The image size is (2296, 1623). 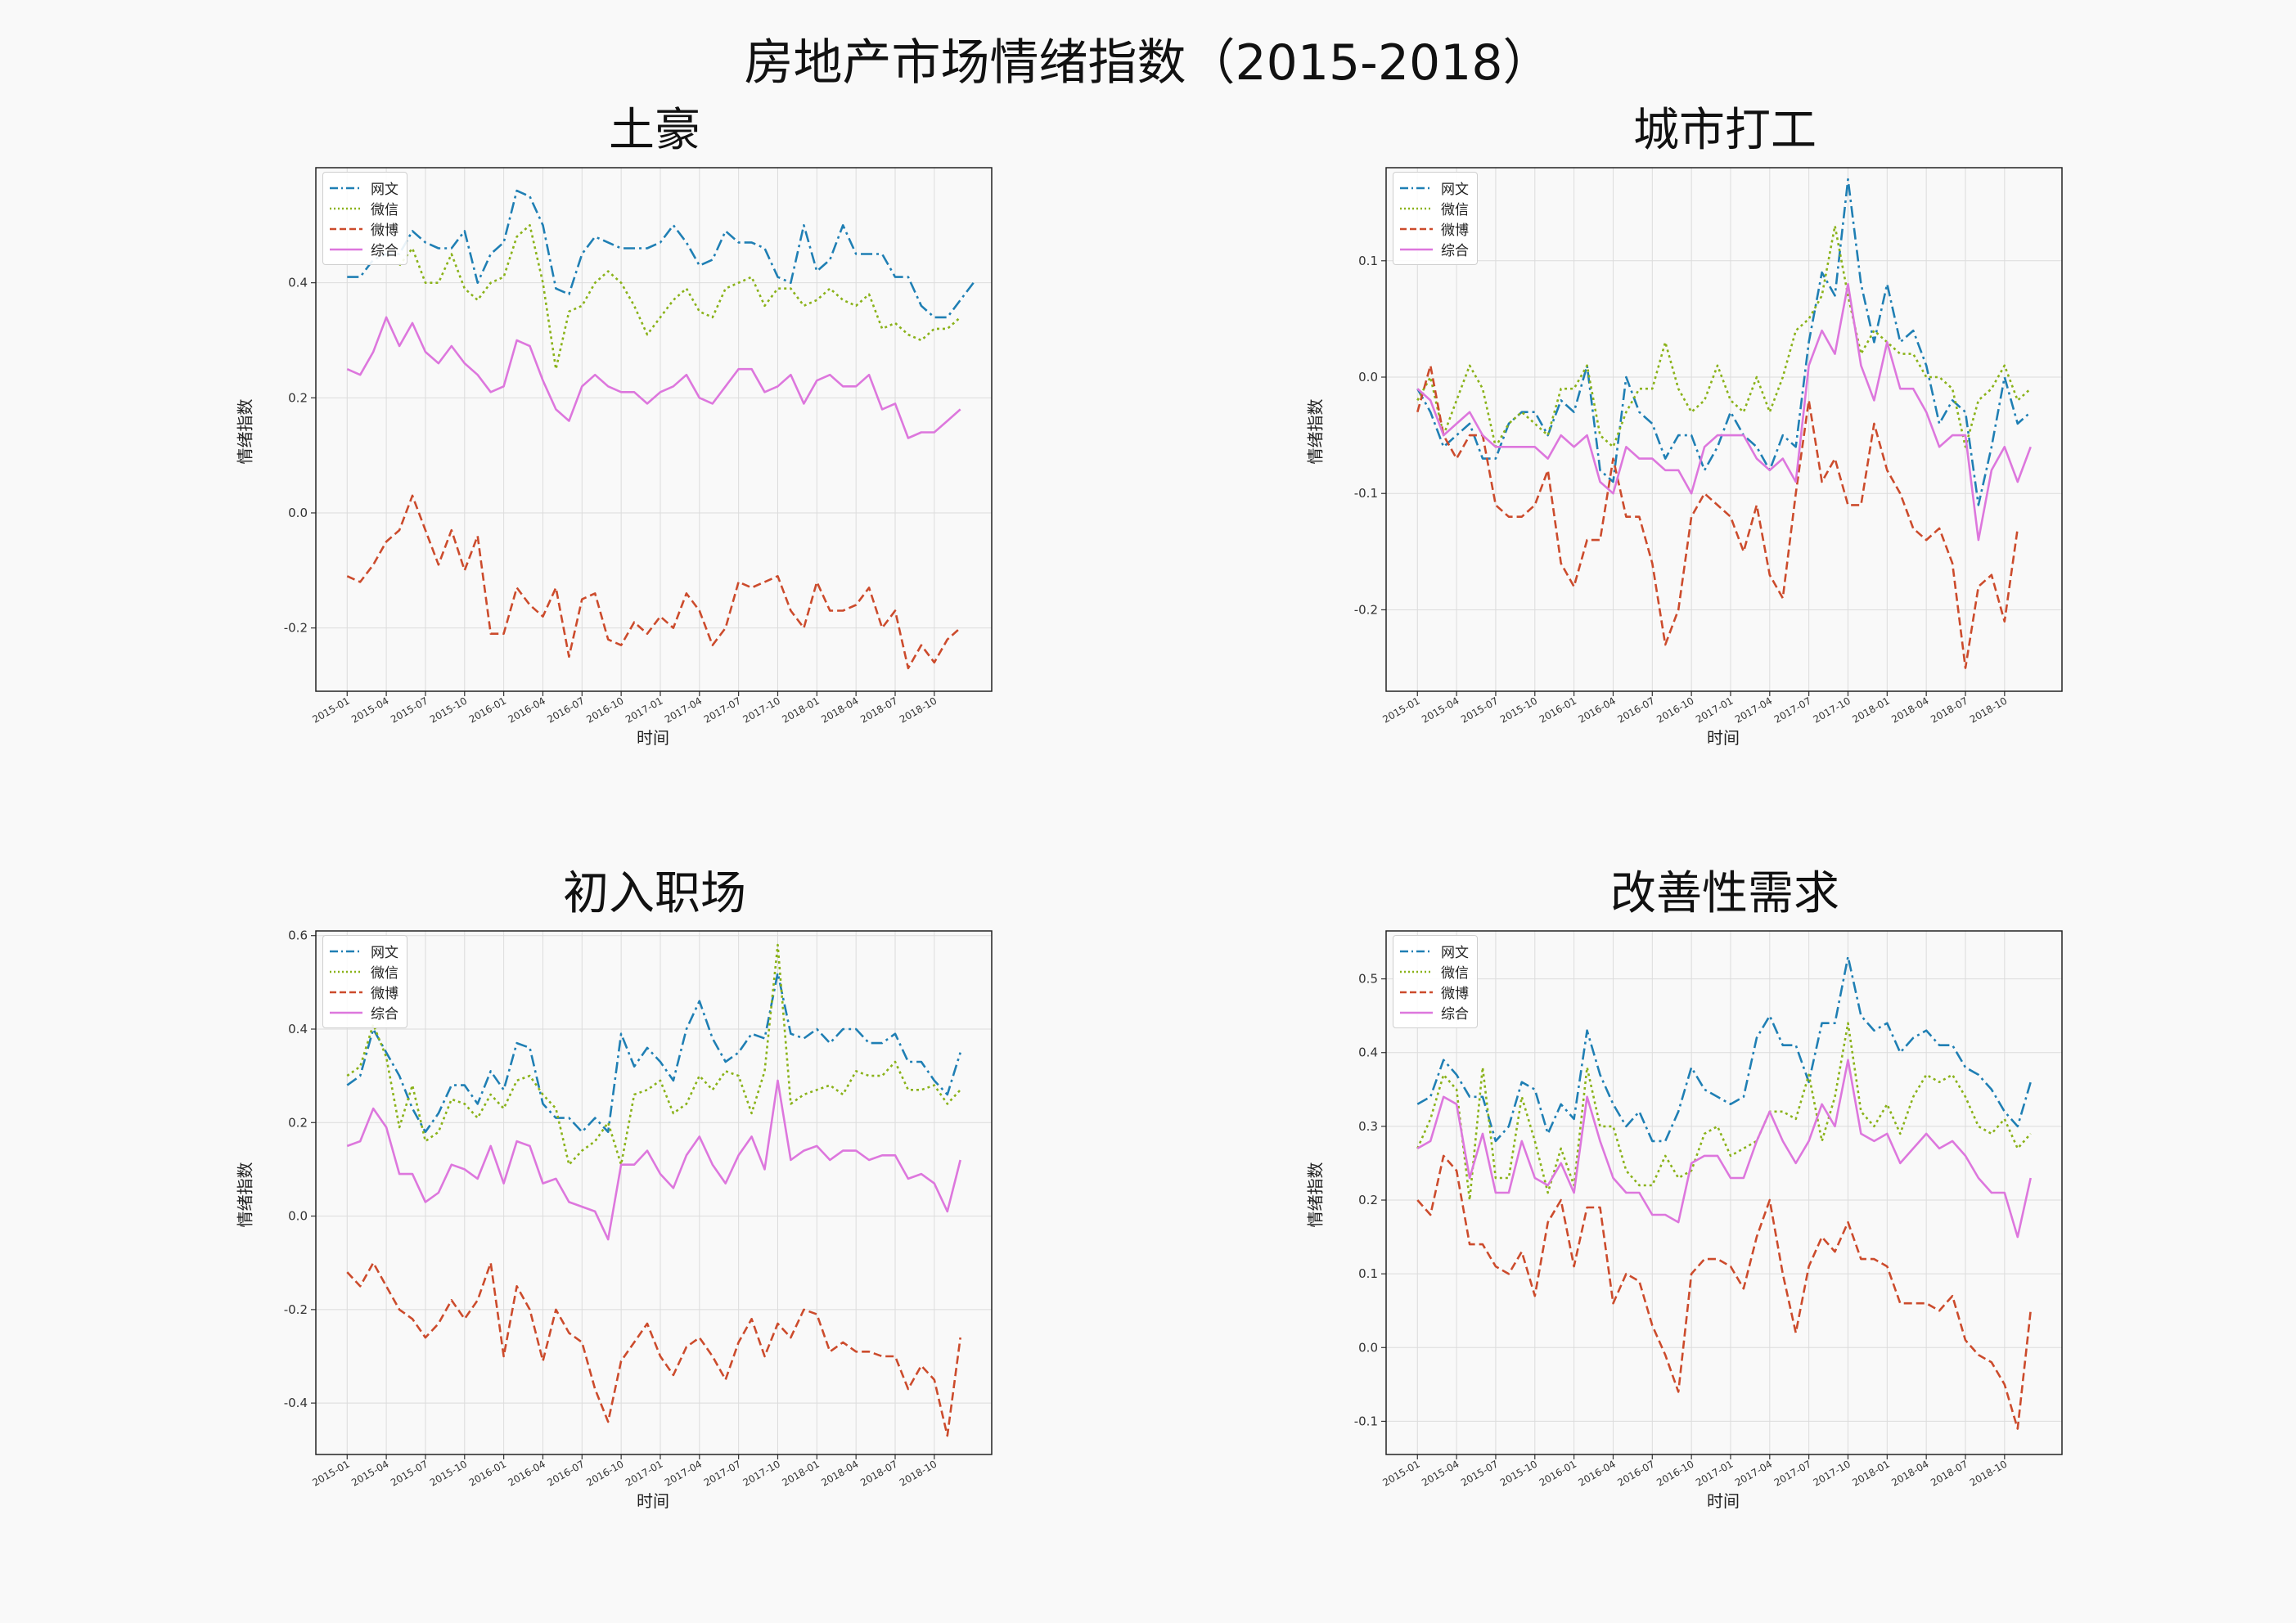 I want to click on chart-title: 改善性需求, so click(x=1725, y=893).